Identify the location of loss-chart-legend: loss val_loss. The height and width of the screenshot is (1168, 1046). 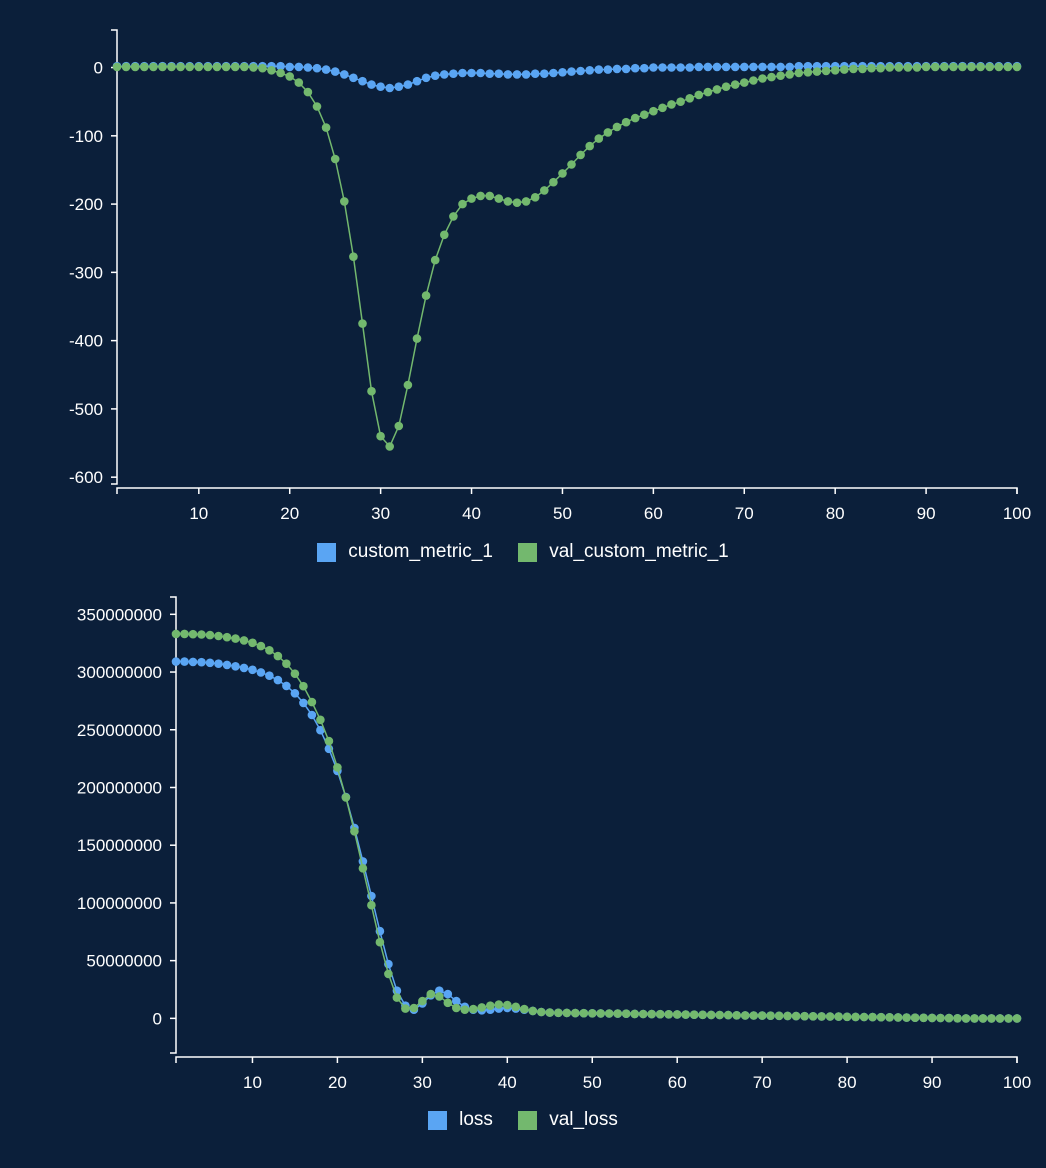
(523, 1122).